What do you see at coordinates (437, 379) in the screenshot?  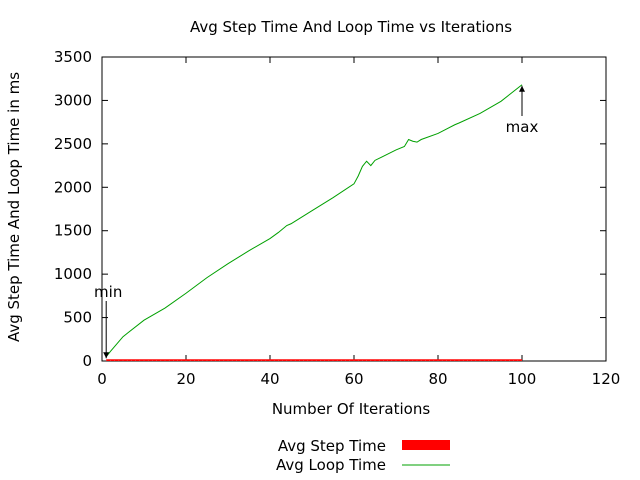 I see `x-tick-label: 80` at bounding box center [437, 379].